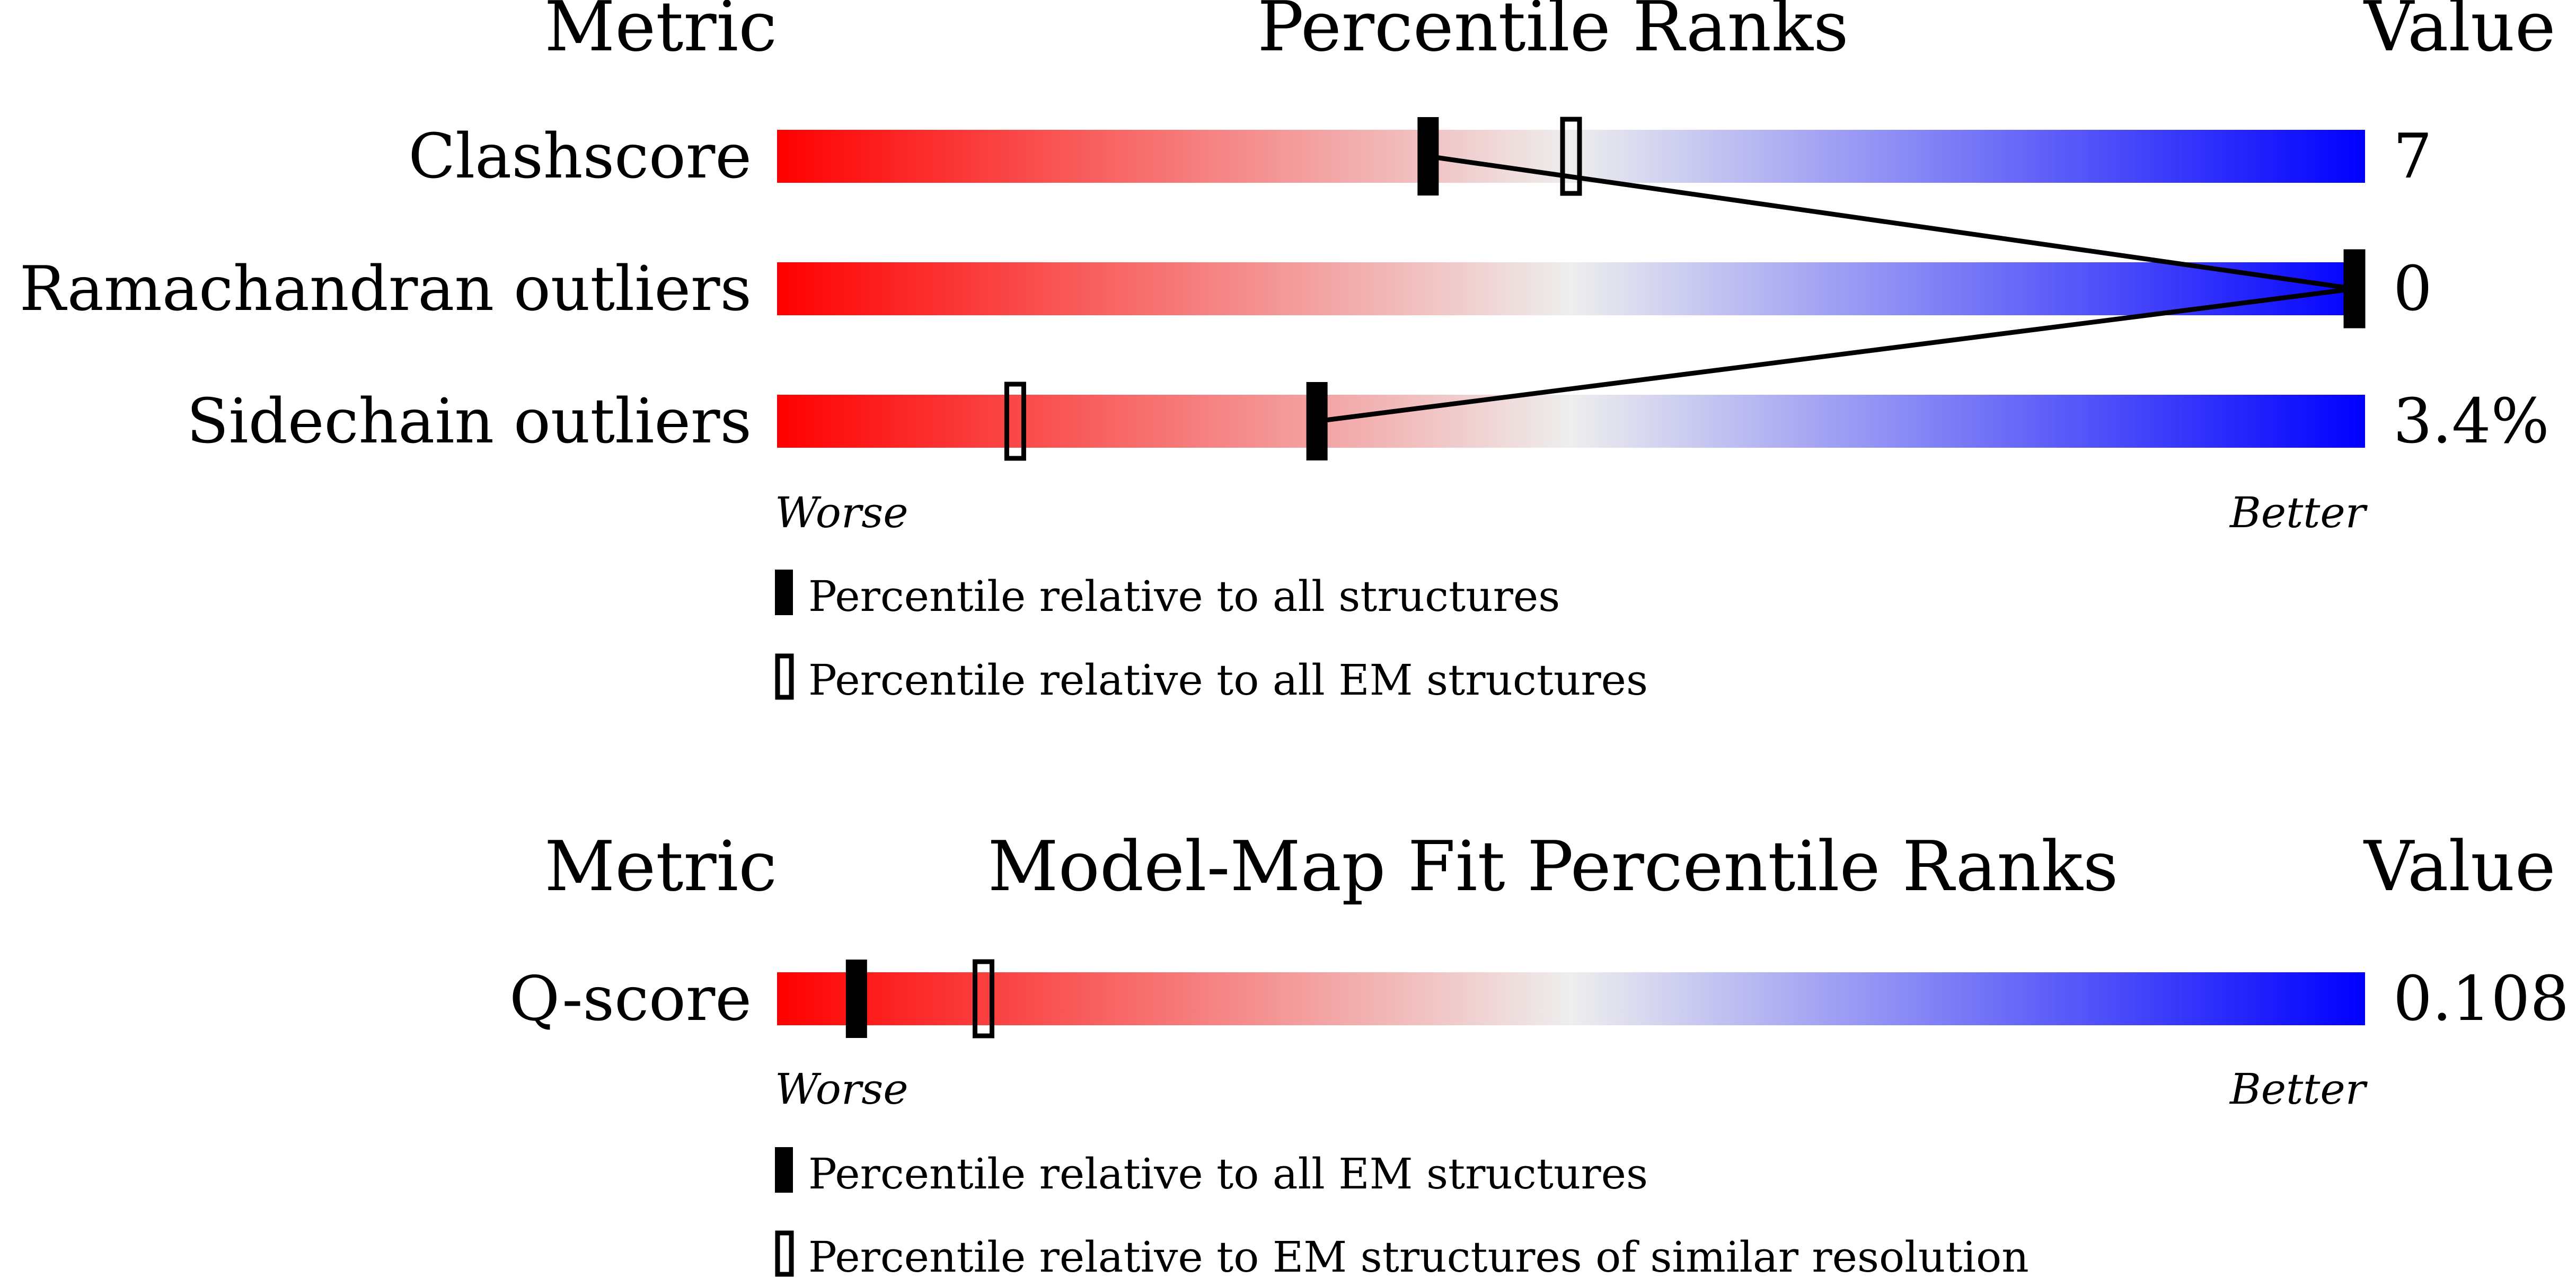  What do you see at coordinates (1571, 998) in the screenshot?
I see `rank-bar-q-score` at bounding box center [1571, 998].